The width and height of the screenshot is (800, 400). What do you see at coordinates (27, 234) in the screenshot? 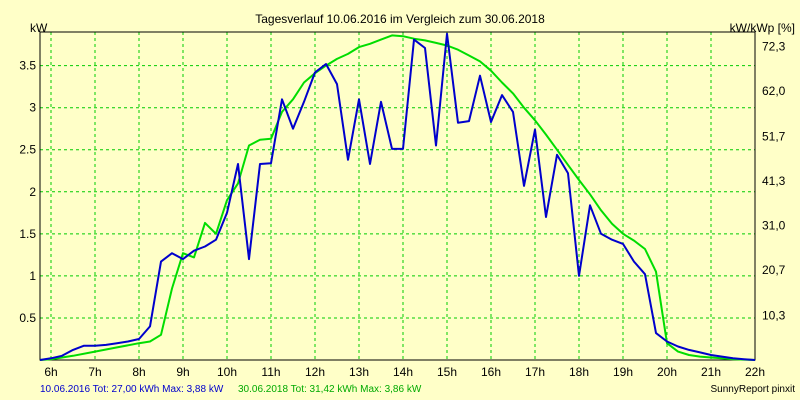
I see `y-tick-label-left: 1.5` at bounding box center [27, 234].